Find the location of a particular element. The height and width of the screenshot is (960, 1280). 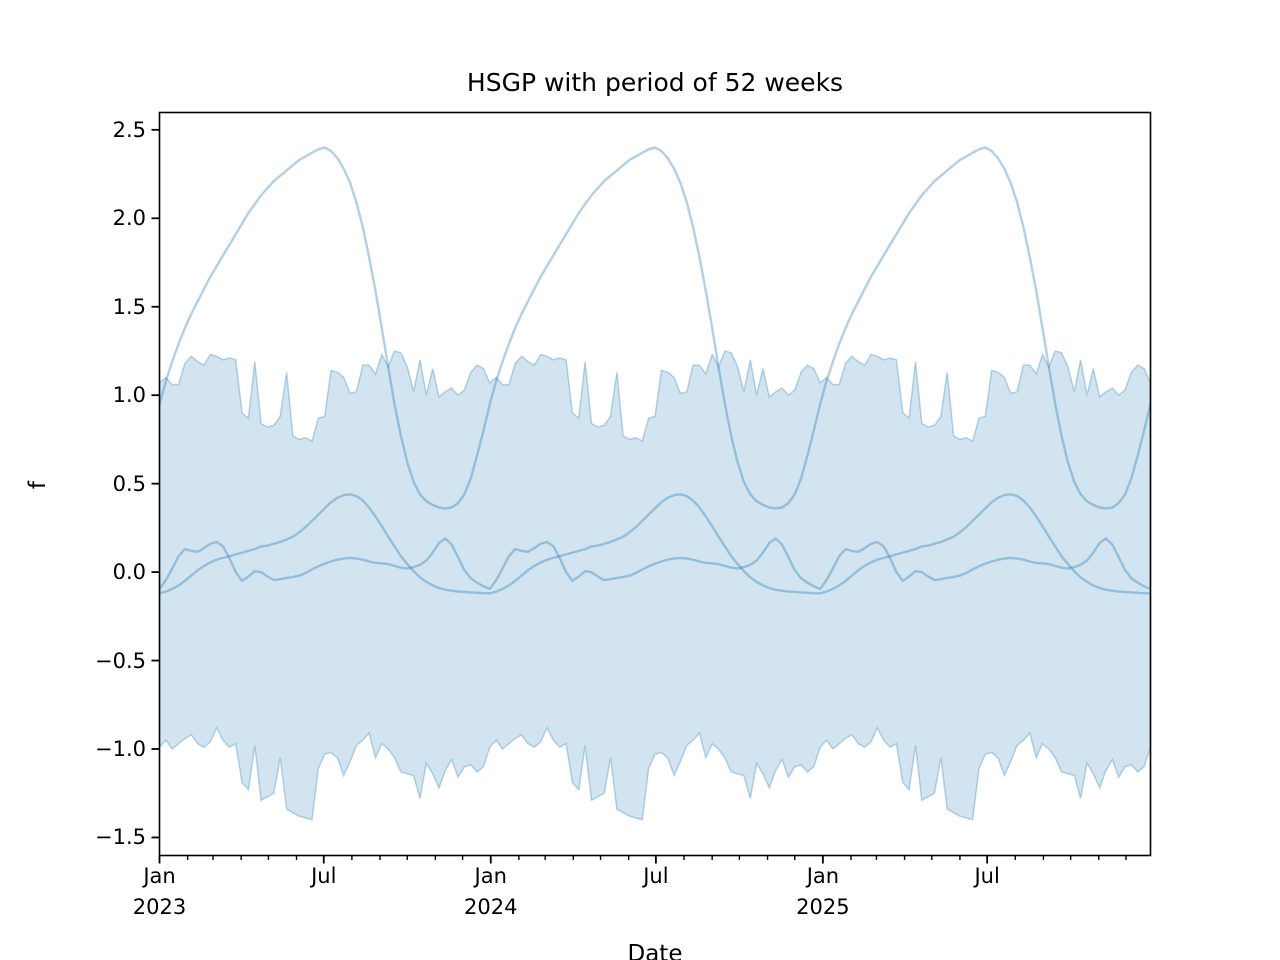

x-tick-label-year: 2024 is located at coordinates (491, 907).